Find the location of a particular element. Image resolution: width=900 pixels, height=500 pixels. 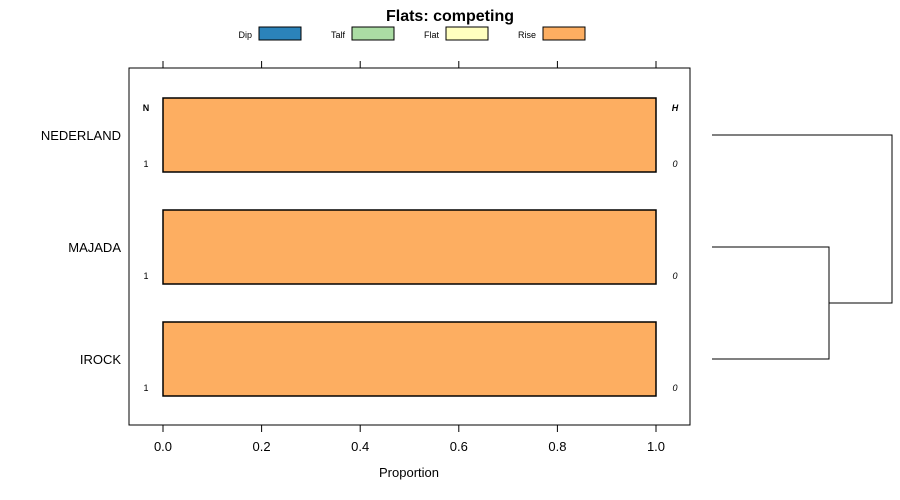

category-label: MAJADA is located at coordinates (94, 247).